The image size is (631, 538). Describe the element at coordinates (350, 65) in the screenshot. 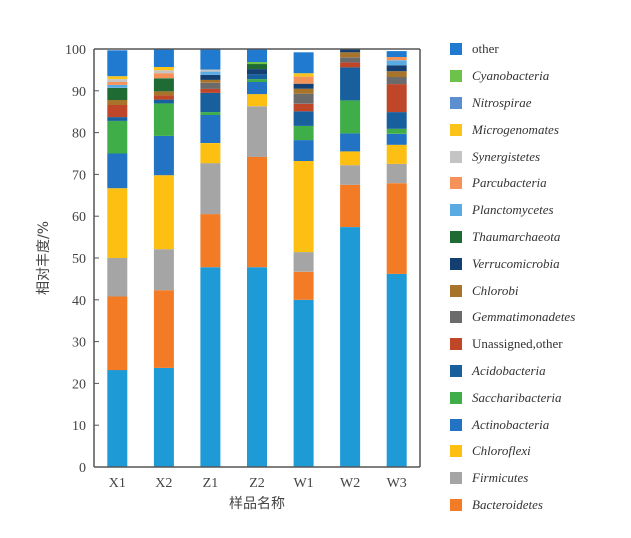

I see `bar-segment-W2-unassigned-other` at that location.